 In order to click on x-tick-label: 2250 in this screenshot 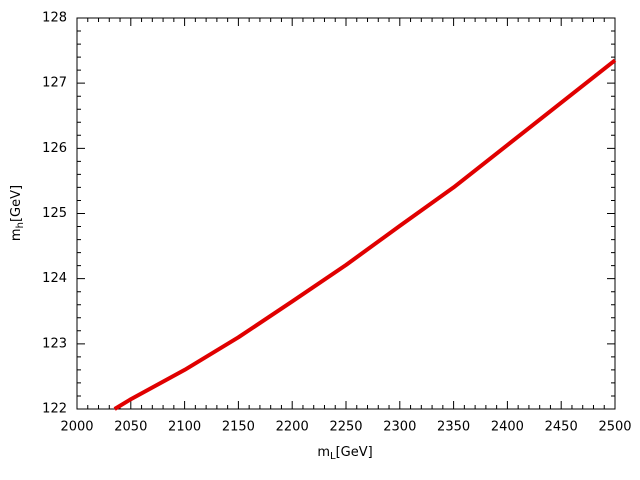, I will do `click(345, 427)`.